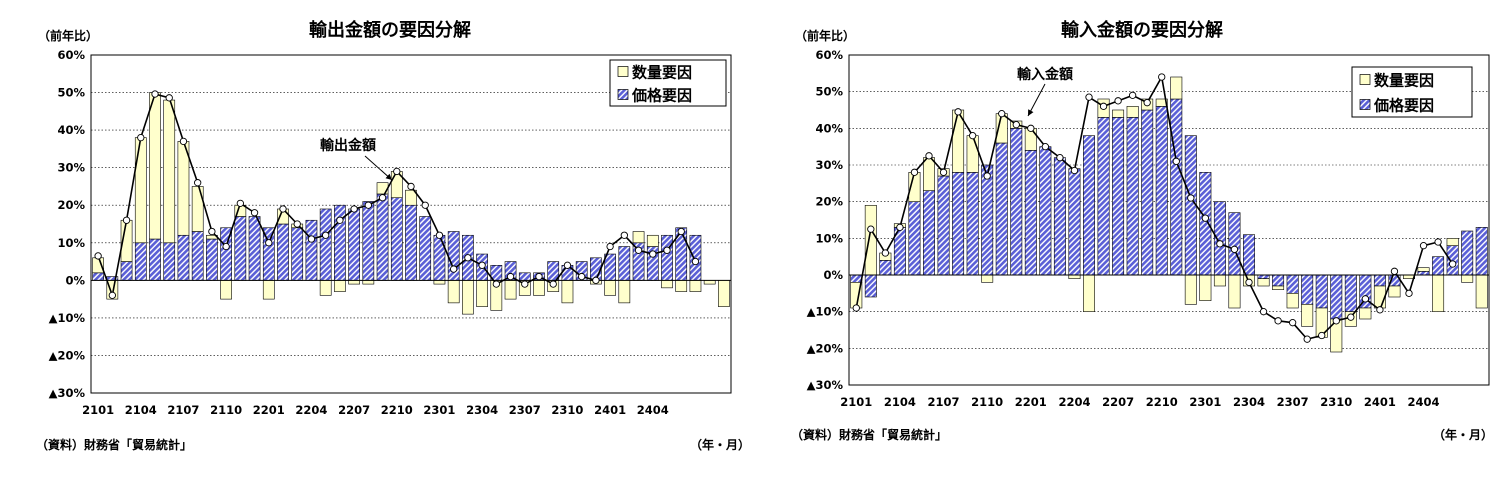 This screenshot has height=481, width=1511. I want to click on x-tick-label: 2207, so click(354, 410).